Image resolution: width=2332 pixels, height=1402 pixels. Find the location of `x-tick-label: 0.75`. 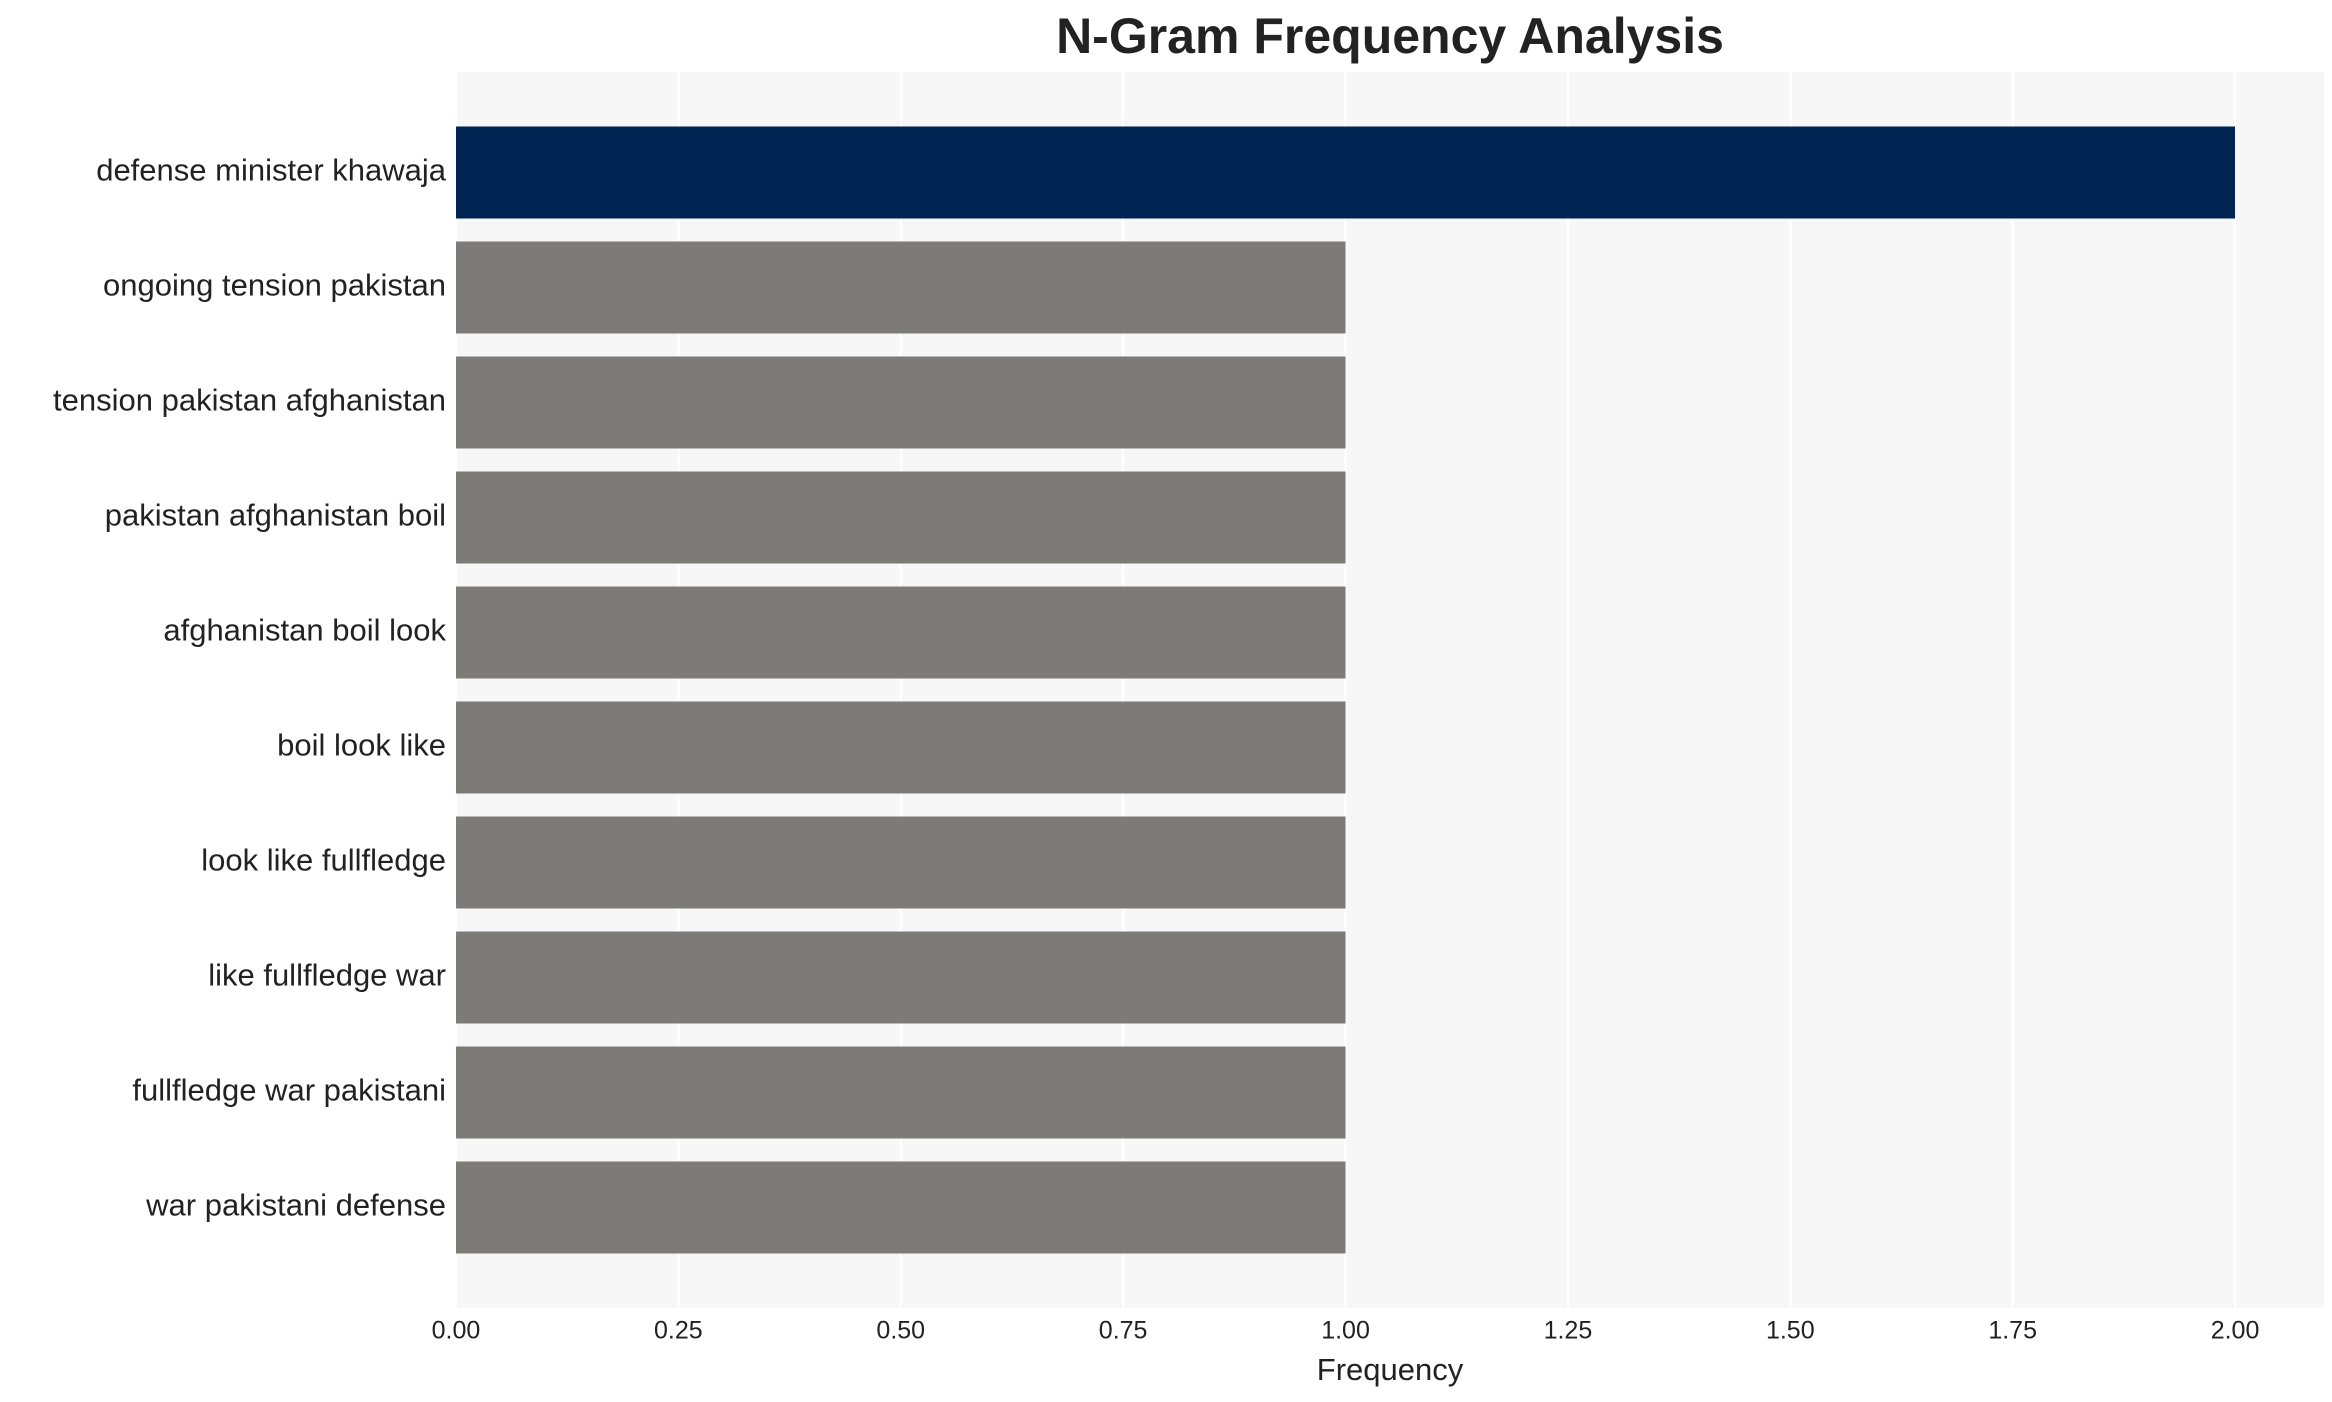

x-tick-label: 0.75 is located at coordinates (1123, 1331).